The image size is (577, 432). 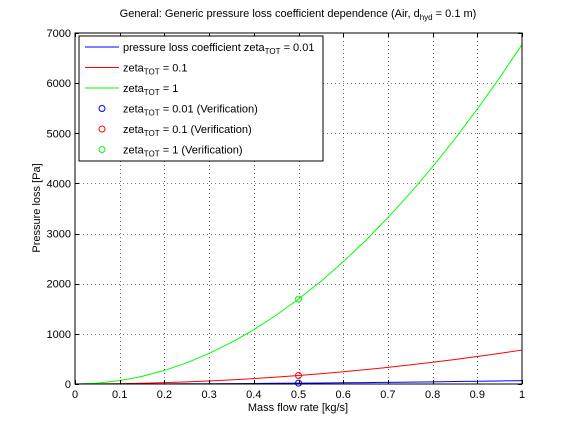 I want to click on y-tick-label: 2000, so click(x=59, y=285).